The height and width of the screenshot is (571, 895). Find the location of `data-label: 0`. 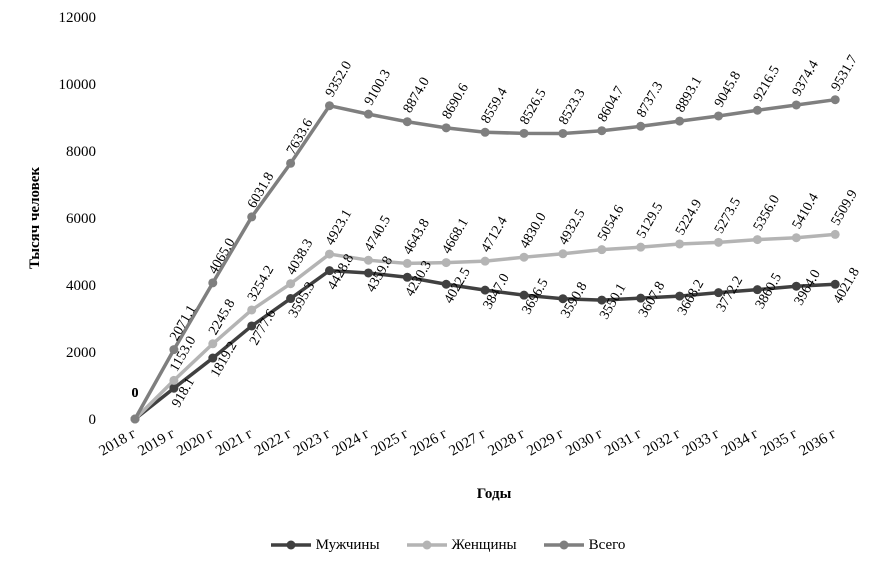

data-label: 0 is located at coordinates (135, 393).